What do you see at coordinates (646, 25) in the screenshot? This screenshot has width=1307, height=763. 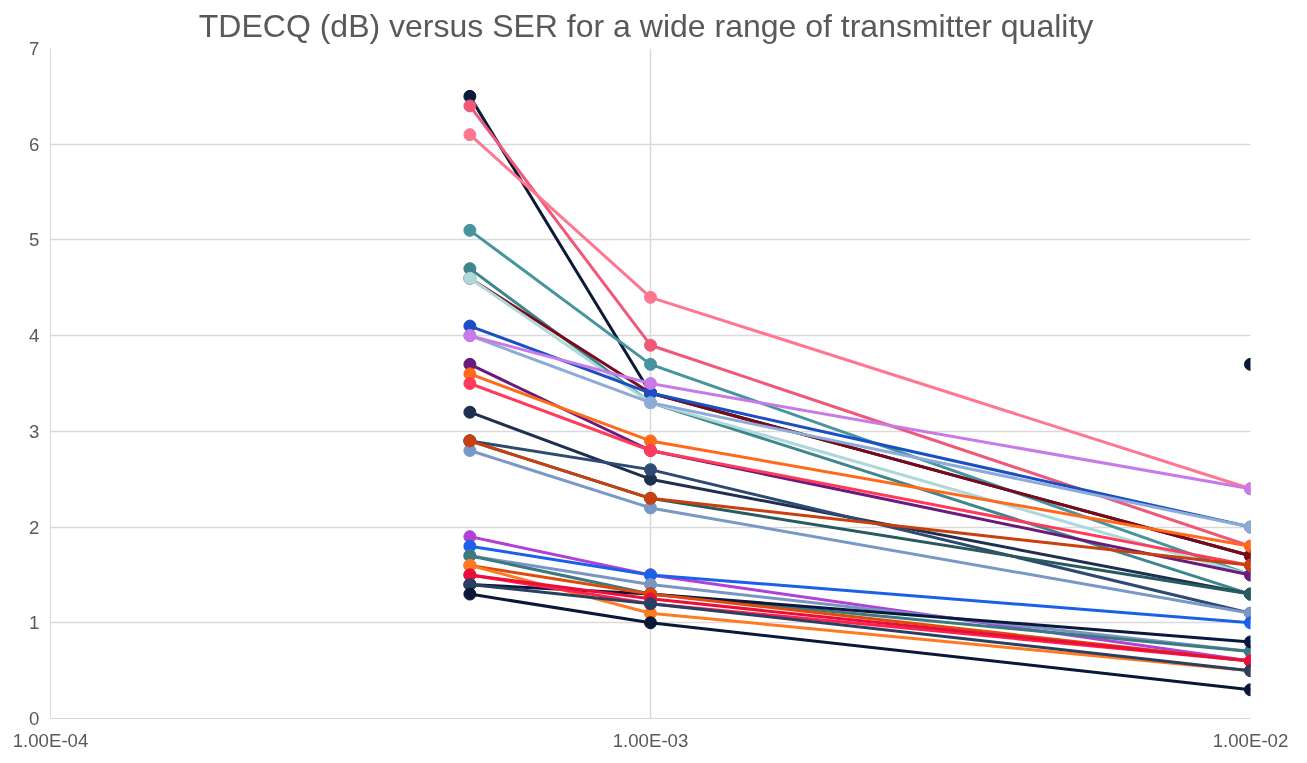 I see `chart-title: TDECQ (dB) versus SER for a wide range of transmitter quality` at bounding box center [646, 25].